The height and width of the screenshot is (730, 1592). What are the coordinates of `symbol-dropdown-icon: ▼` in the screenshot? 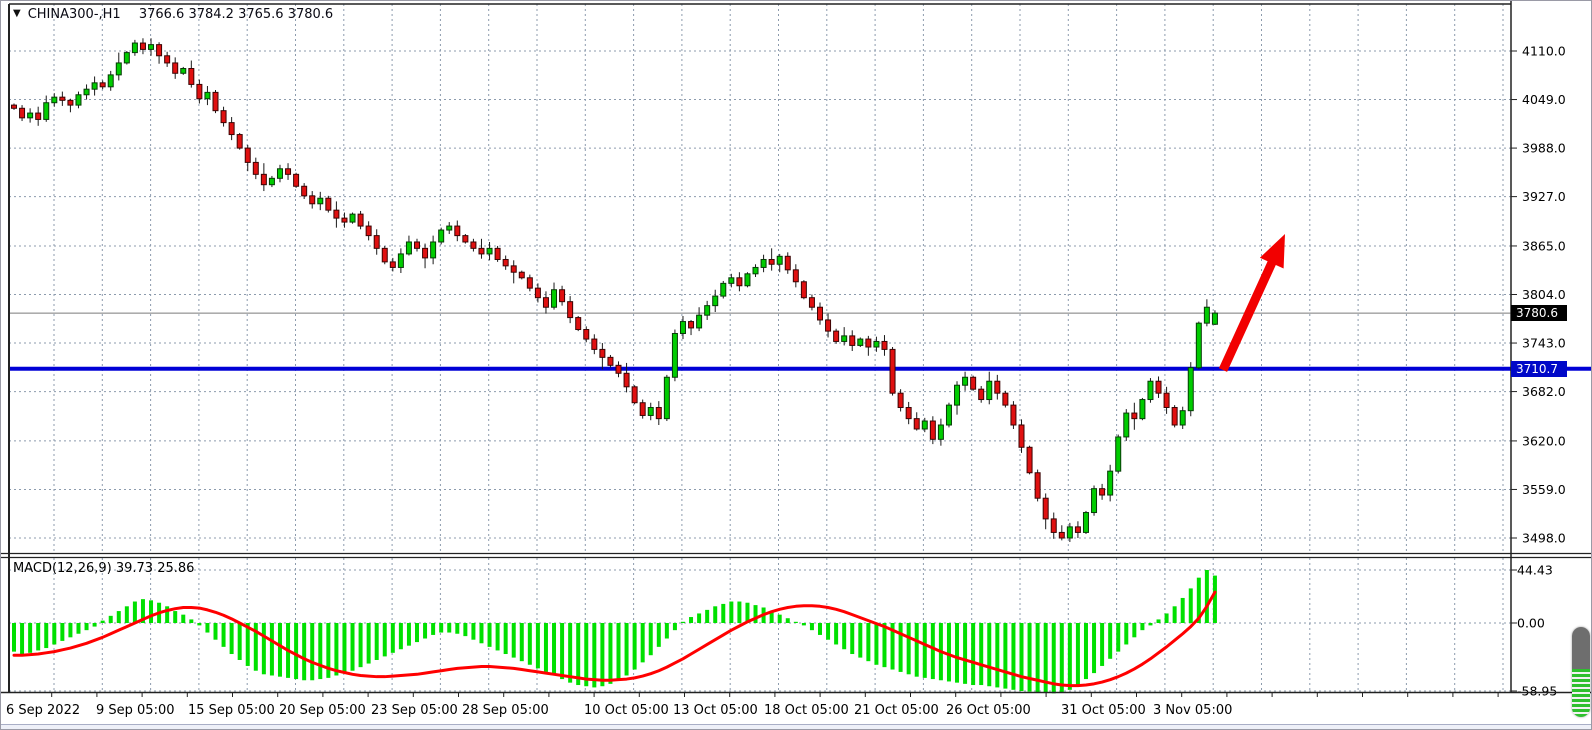 It's located at (17, 13).